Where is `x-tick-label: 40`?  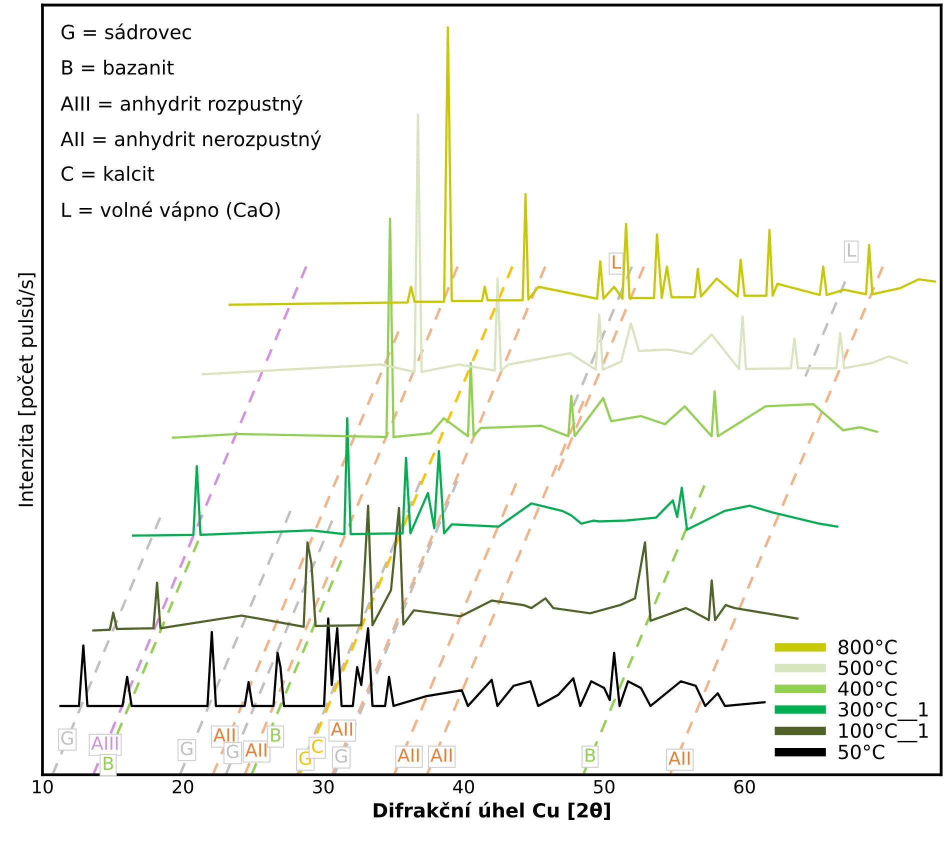
x-tick-label: 40 is located at coordinates (463, 787).